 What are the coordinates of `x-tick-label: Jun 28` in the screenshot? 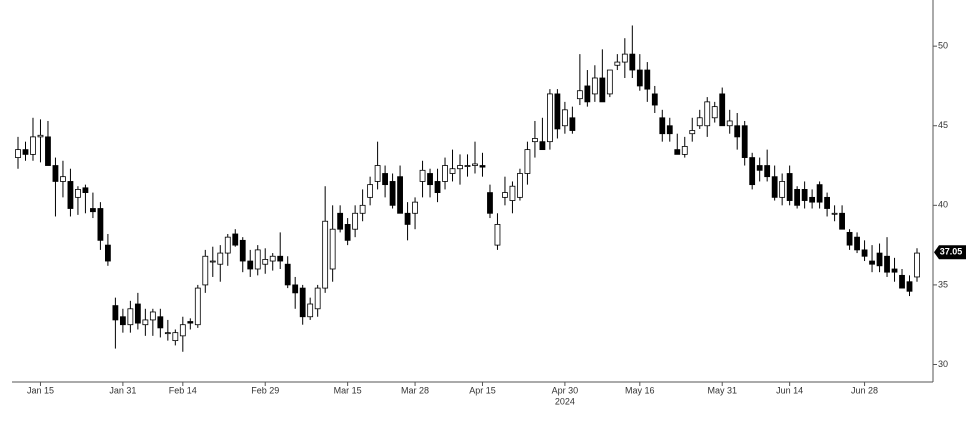 It's located at (864, 390).